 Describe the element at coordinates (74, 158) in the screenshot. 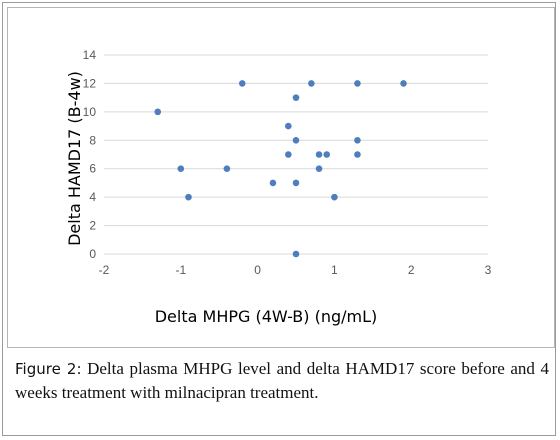

I see `y-axis-title: Delta HAMD17 (B-4w)` at that location.